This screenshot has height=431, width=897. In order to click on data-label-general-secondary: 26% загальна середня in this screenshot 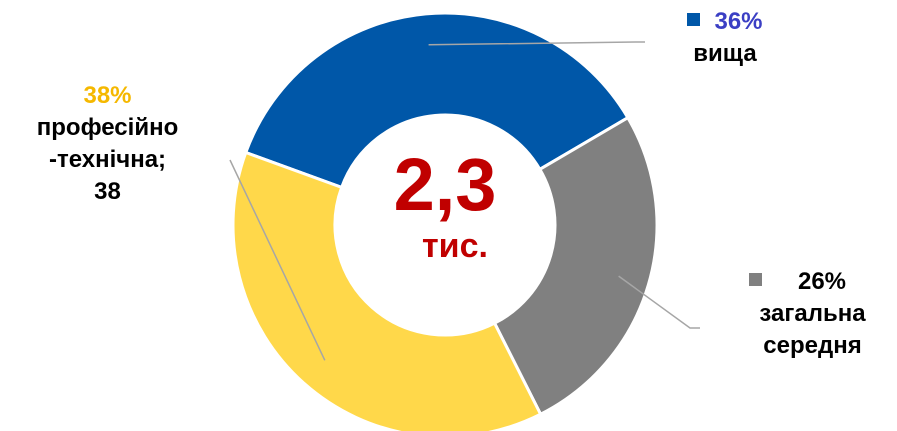, I will do `click(797, 314)`.